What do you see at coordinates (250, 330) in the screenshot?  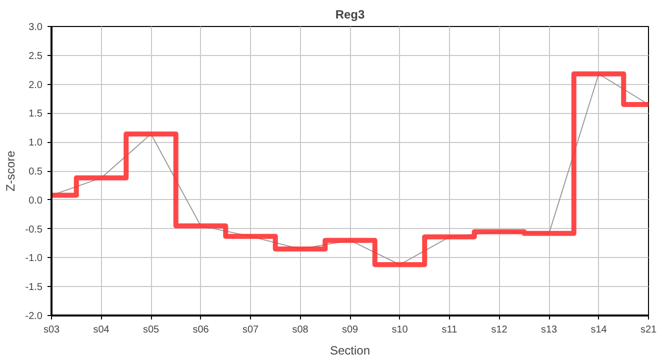 I see `x-tick-label: s07` at bounding box center [250, 330].